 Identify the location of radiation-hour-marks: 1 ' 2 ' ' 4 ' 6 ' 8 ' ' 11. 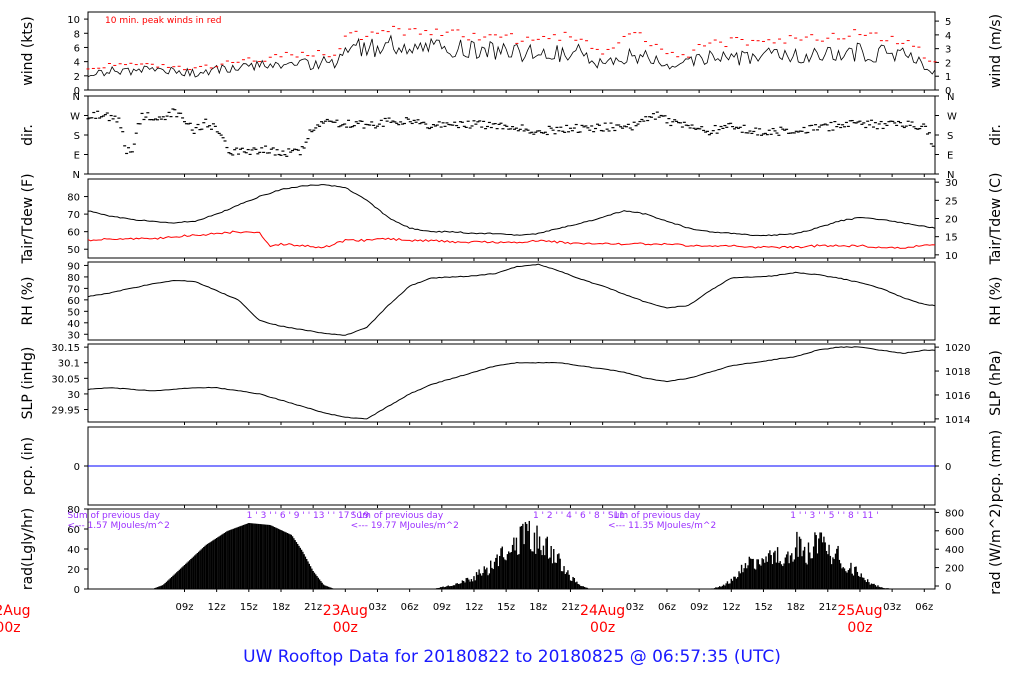
(579, 516).